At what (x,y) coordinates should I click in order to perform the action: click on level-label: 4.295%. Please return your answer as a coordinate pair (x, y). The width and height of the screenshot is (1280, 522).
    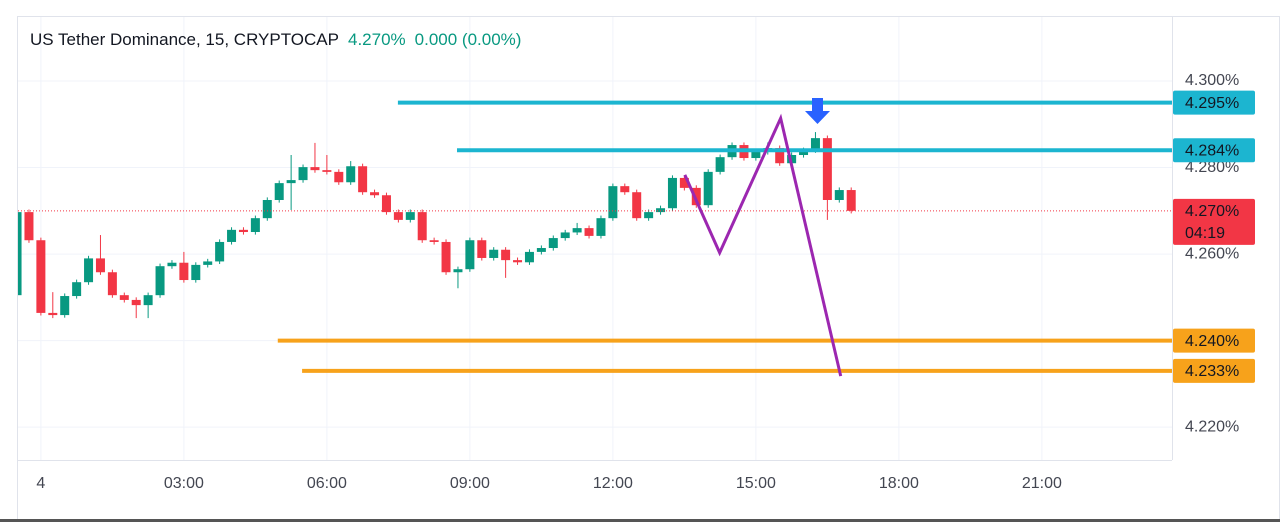
    Looking at the image, I should click on (1212, 103).